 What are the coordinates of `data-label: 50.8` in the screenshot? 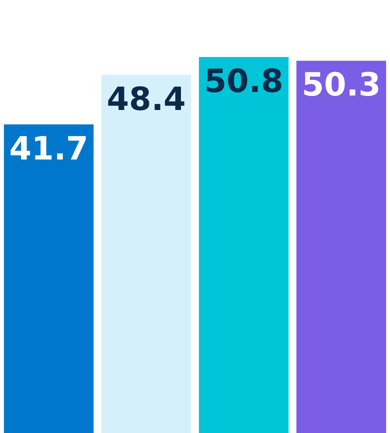 It's located at (244, 81).